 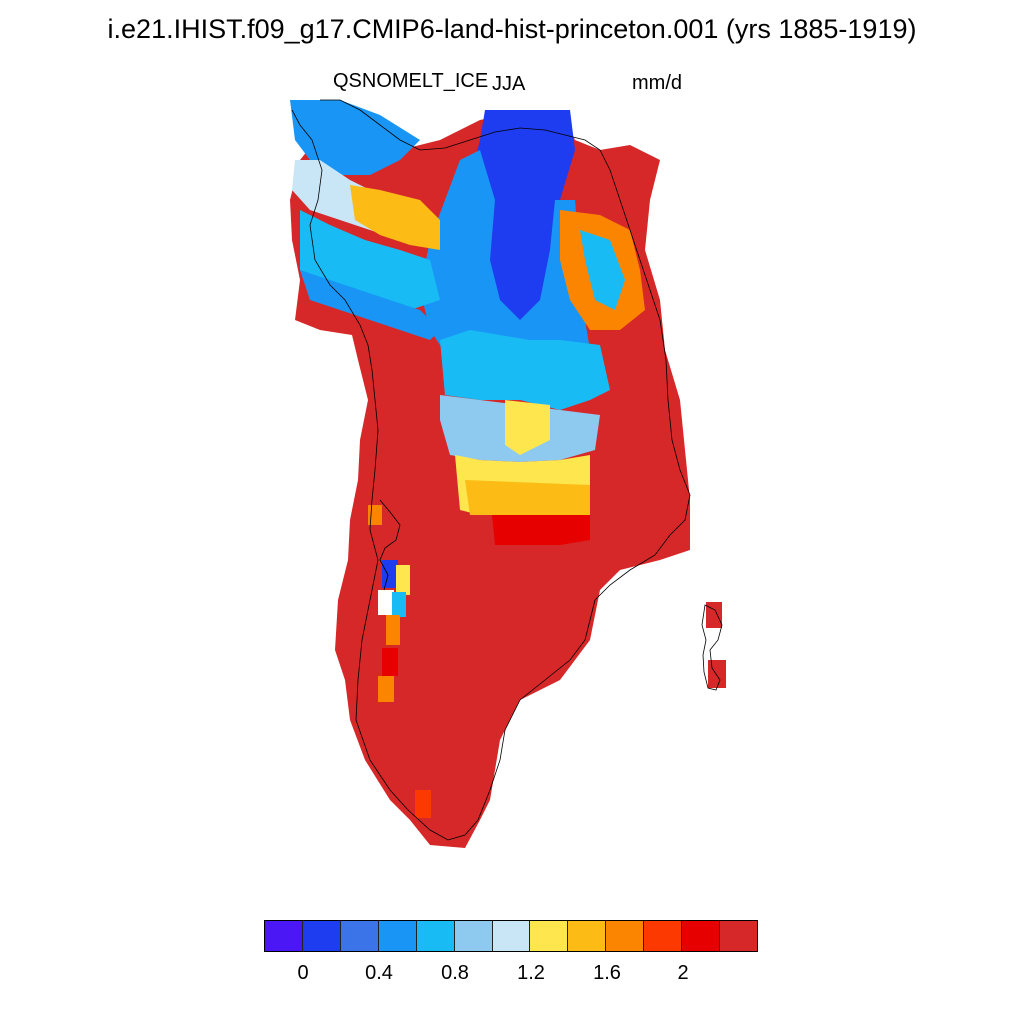 I want to click on colorbar-tick-label: 2, so click(x=683, y=973).